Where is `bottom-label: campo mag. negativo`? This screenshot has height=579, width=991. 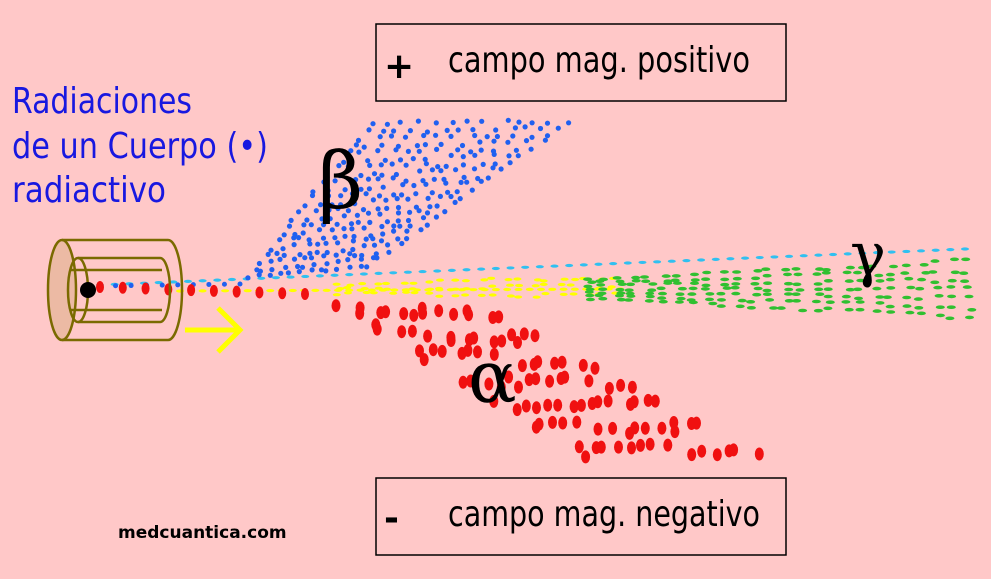 bottom-label: campo mag. negativo is located at coordinates (604, 514).